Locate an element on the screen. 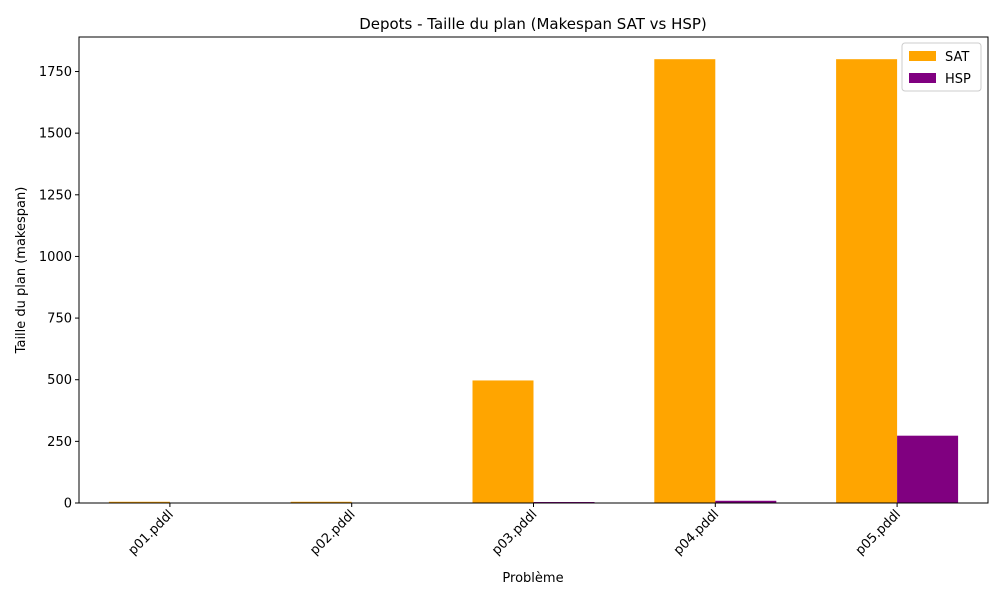 The height and width of the screenshot is (600, 1000). x-tick-label: p04.pddl is located at coordinates (696, 532).